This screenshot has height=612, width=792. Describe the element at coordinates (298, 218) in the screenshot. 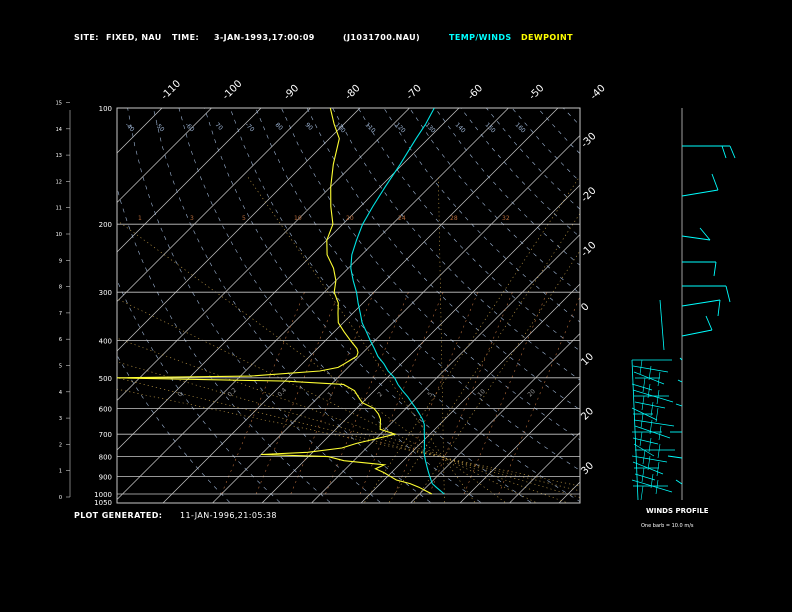

I see `mixing-ratio-label: 10` at that location.